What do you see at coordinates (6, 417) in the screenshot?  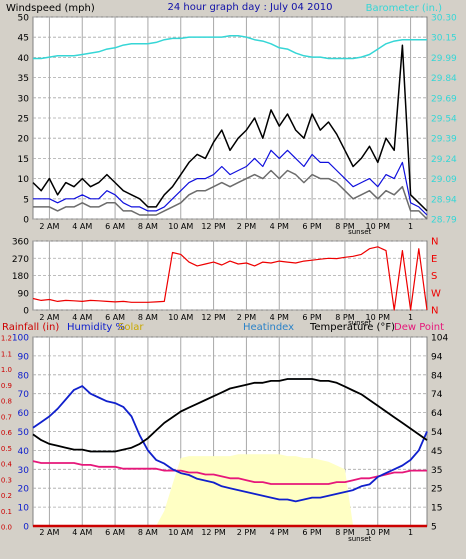 I see `rain-y-tick: 0.7` at bounding box center [6, 417].